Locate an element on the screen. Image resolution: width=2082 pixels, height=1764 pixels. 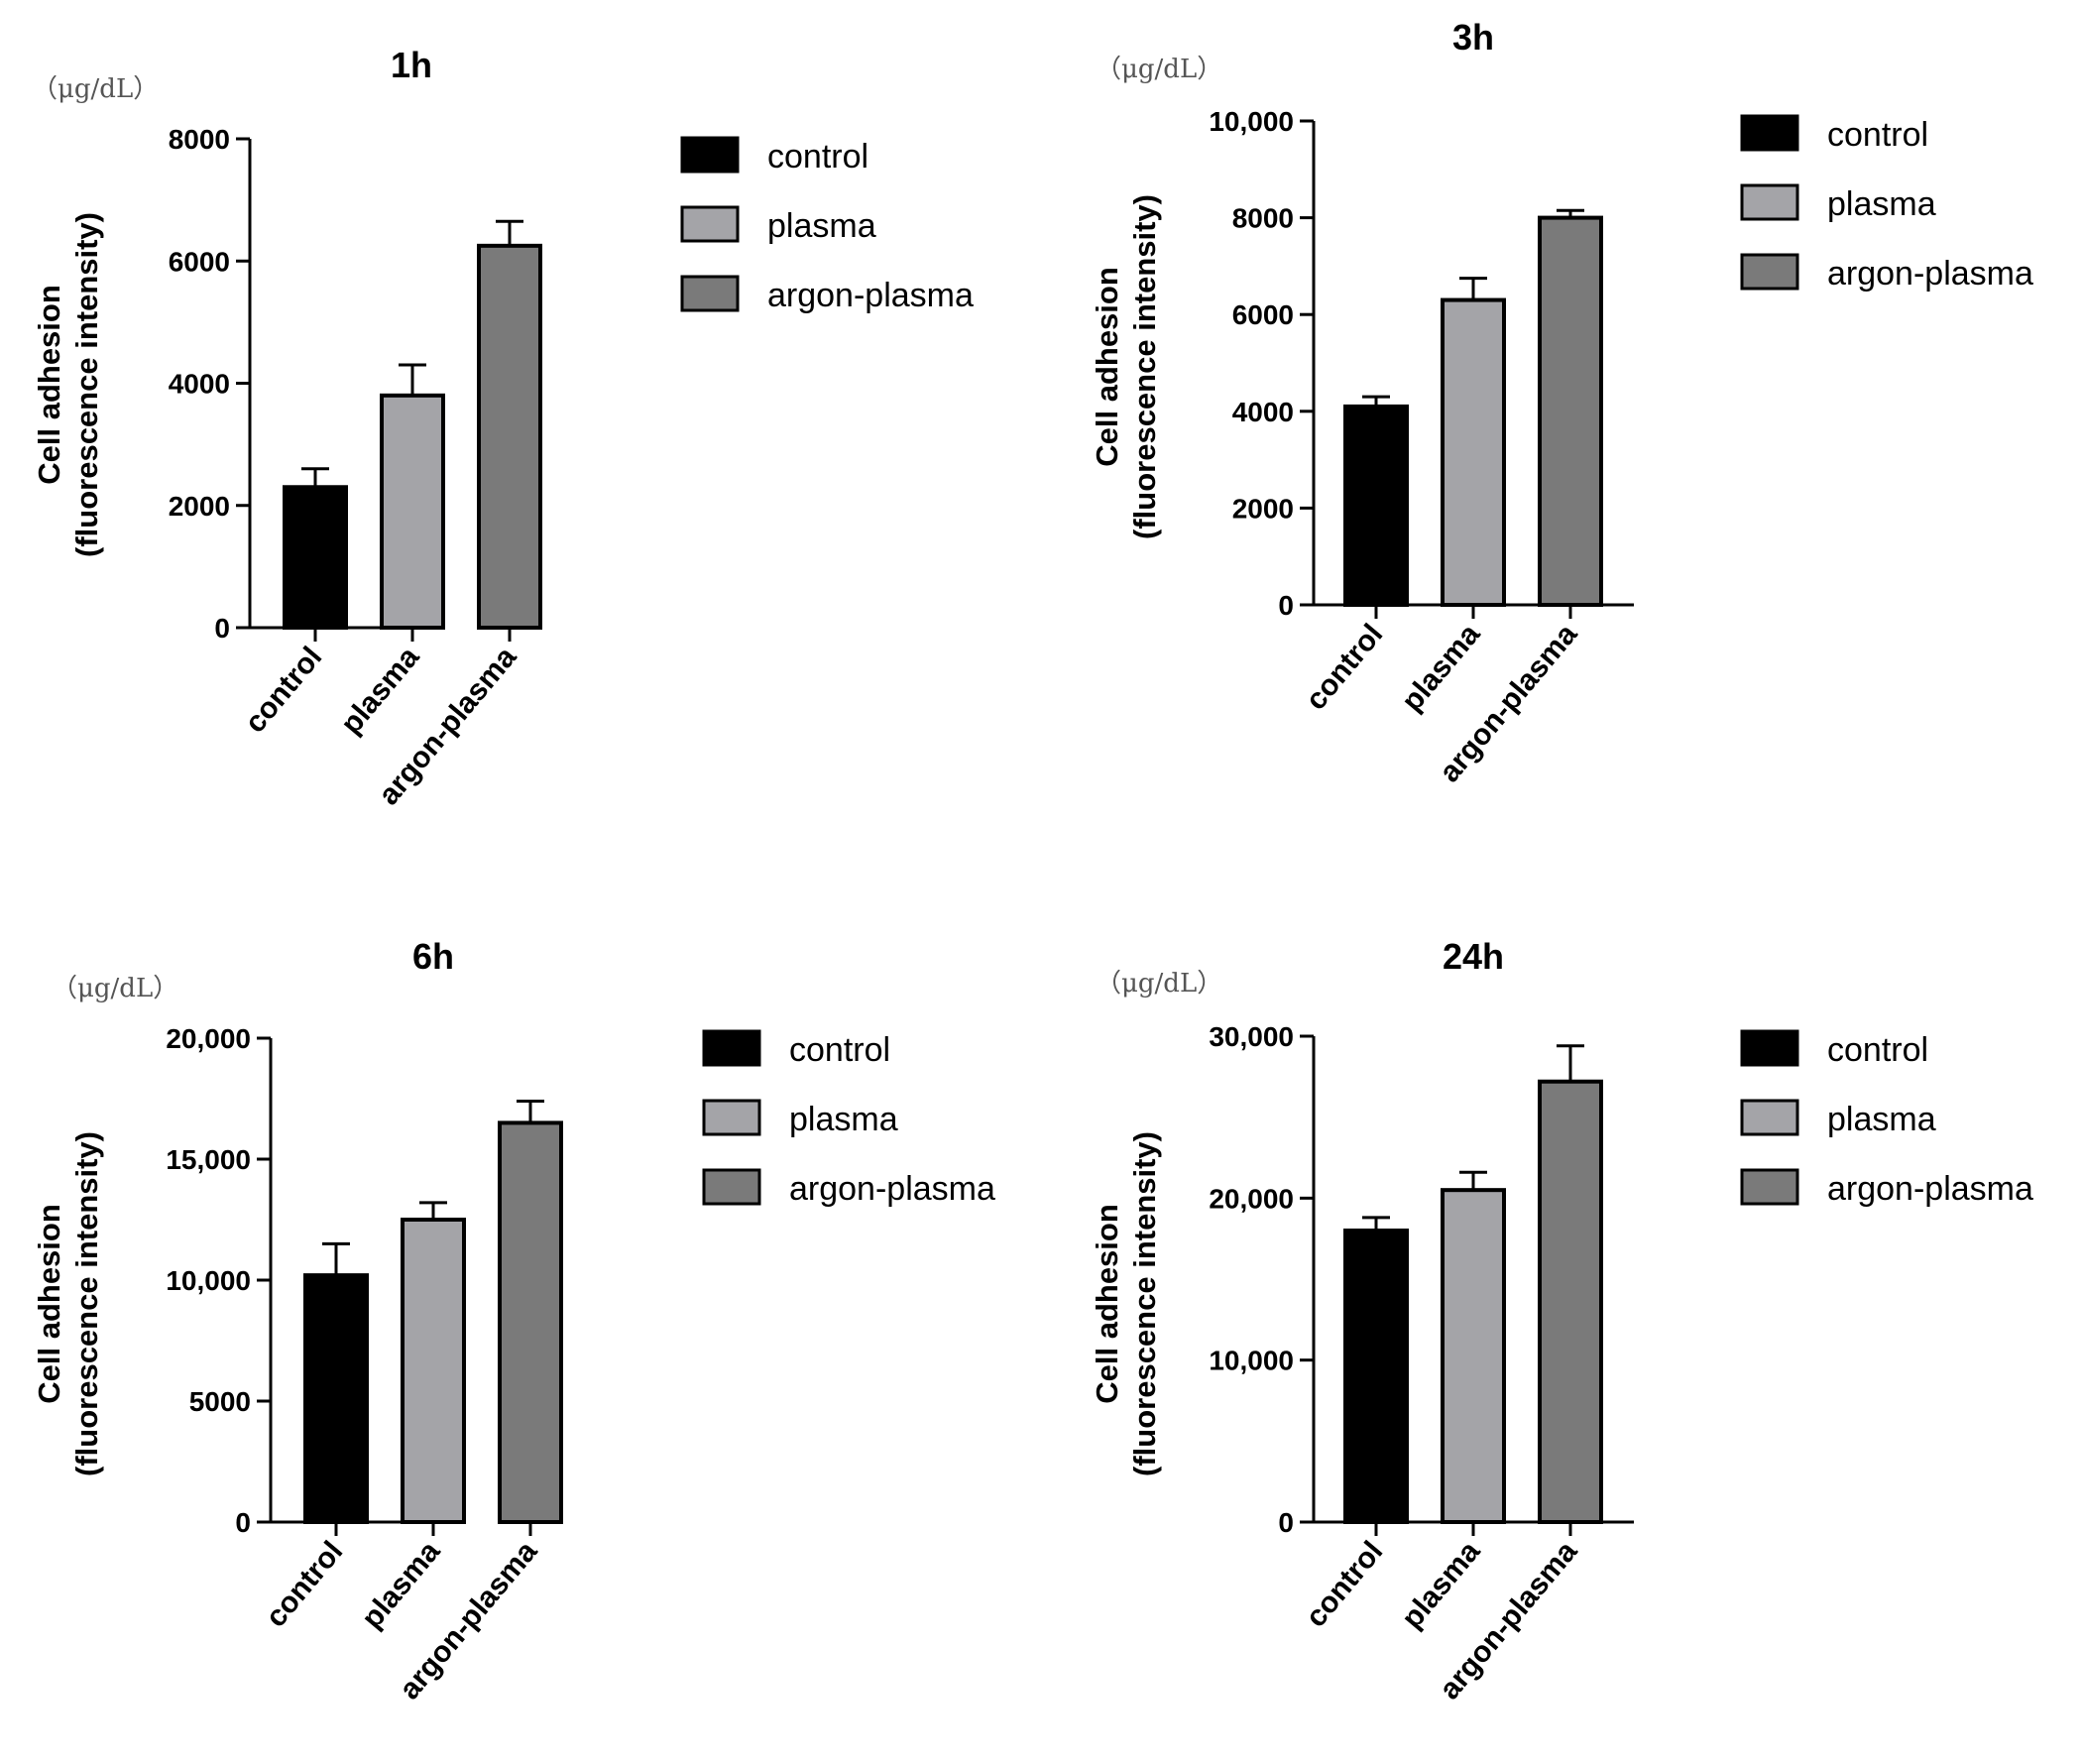
chart-title: 3h is located at coordinates (1473, 38).